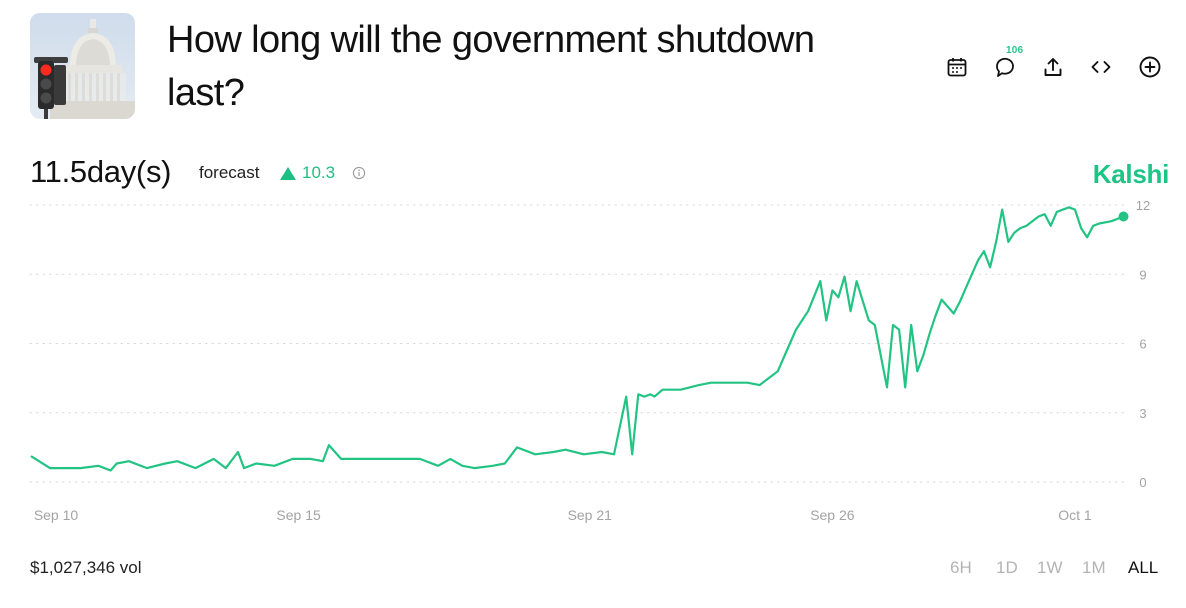  What do you see at coordinates (1075, 515) in the screenshot?
I see `x-tick-label: Oct 1` at bounding box center [1075, 515].